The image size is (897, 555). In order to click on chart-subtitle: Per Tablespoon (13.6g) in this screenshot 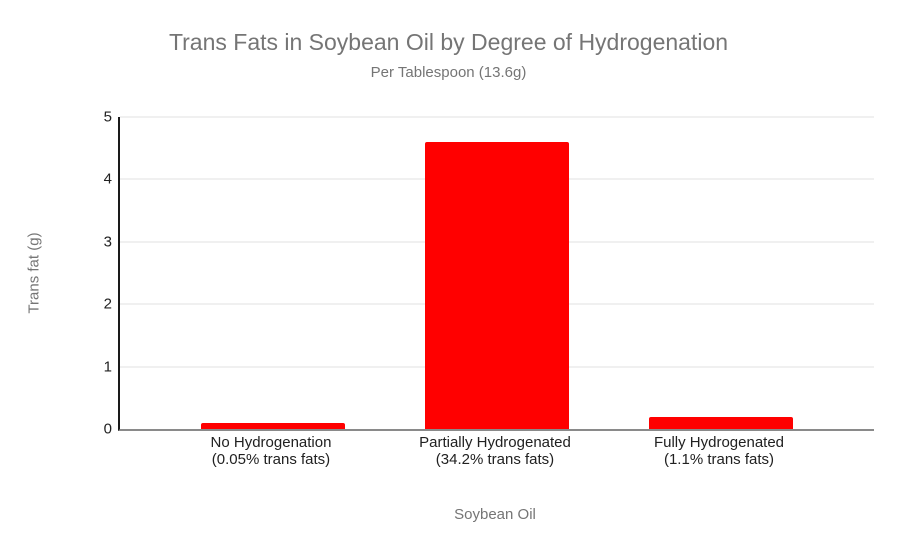, I will do `click(448, 72)`.